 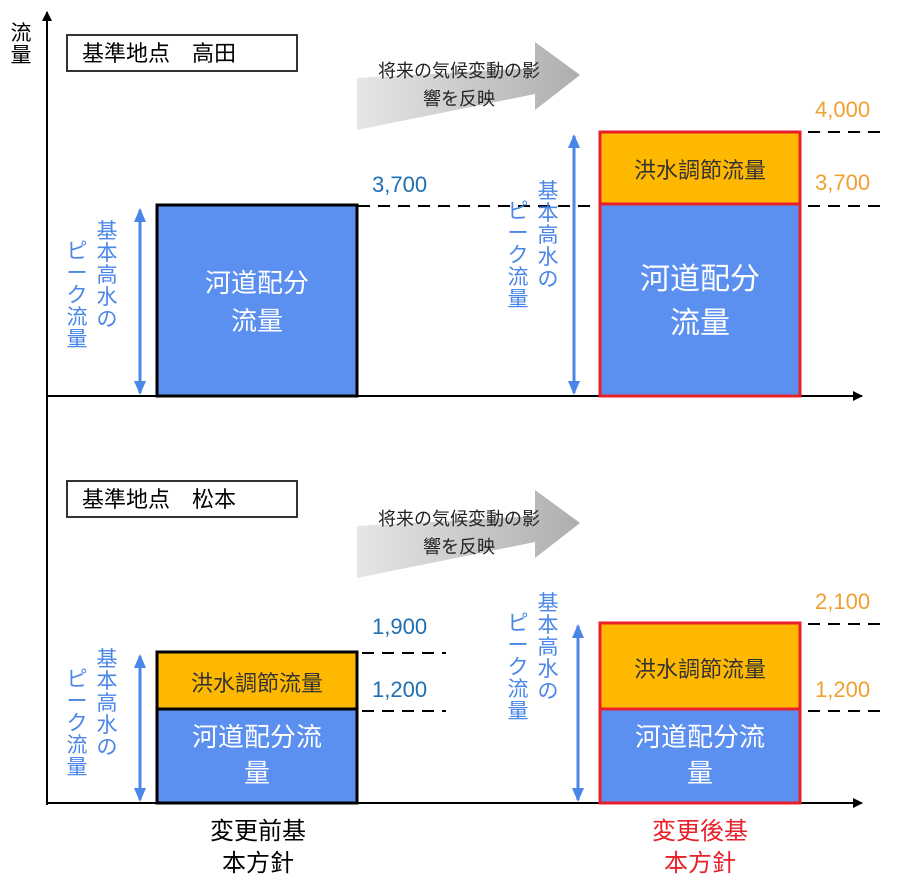 What do you see at coordinates (699, 171) in the screenshot?
I see `top-after-flood-label: 洪水調節流量` at bounding box center [699, 171].